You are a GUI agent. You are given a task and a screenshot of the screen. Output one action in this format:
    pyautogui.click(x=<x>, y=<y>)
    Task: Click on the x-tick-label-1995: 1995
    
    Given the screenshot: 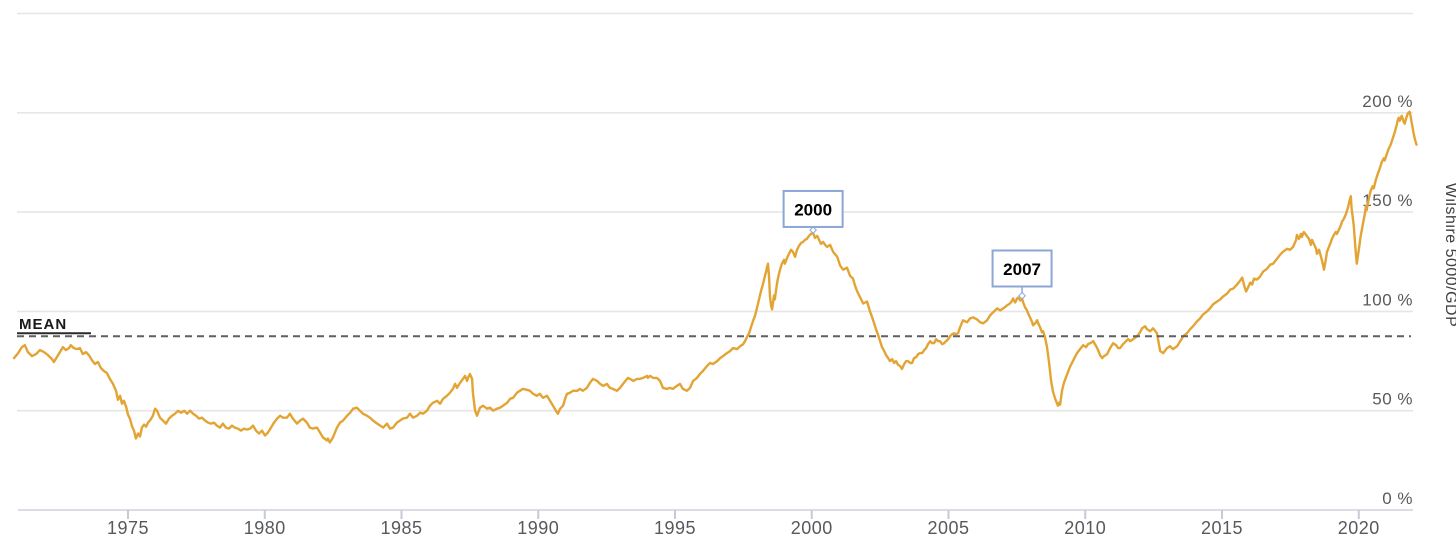 What is the action you would take?
    pyautogui.click(x=675, y=528)
    